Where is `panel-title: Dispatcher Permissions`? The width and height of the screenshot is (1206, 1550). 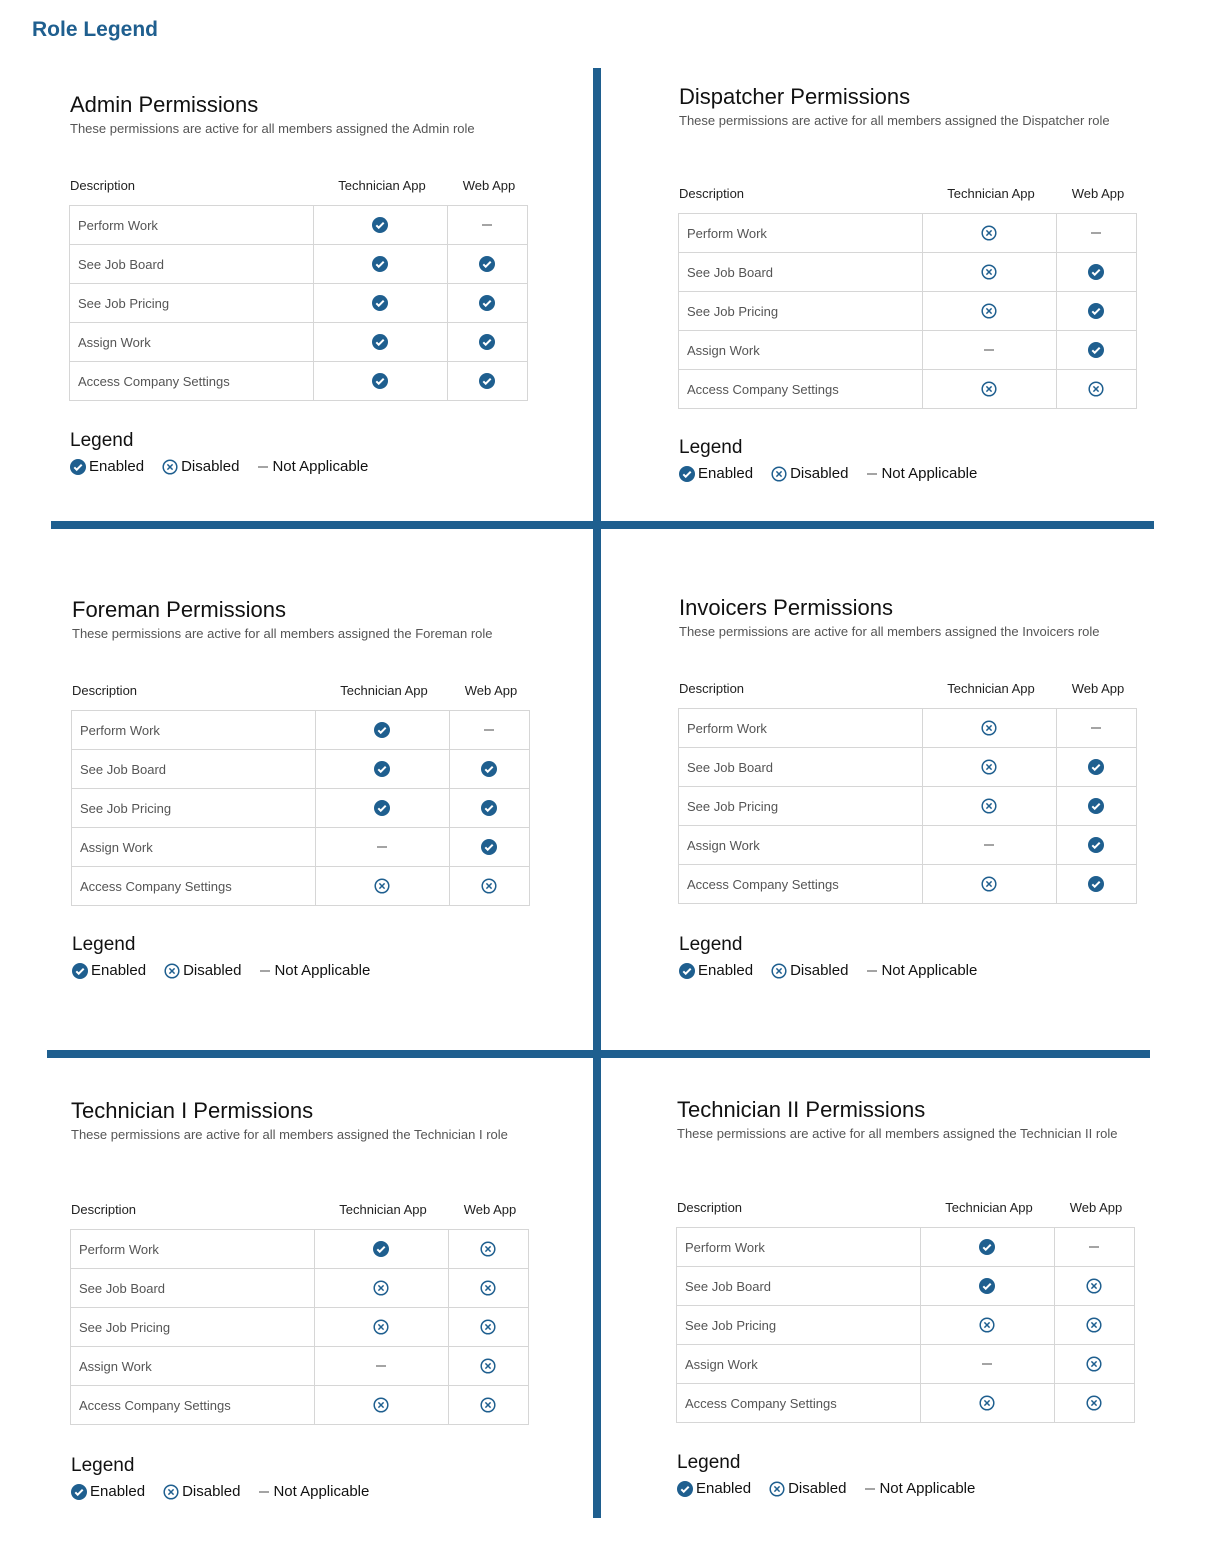
panel-title: Dispatcher Permissions is located at coordinates (795, 96).